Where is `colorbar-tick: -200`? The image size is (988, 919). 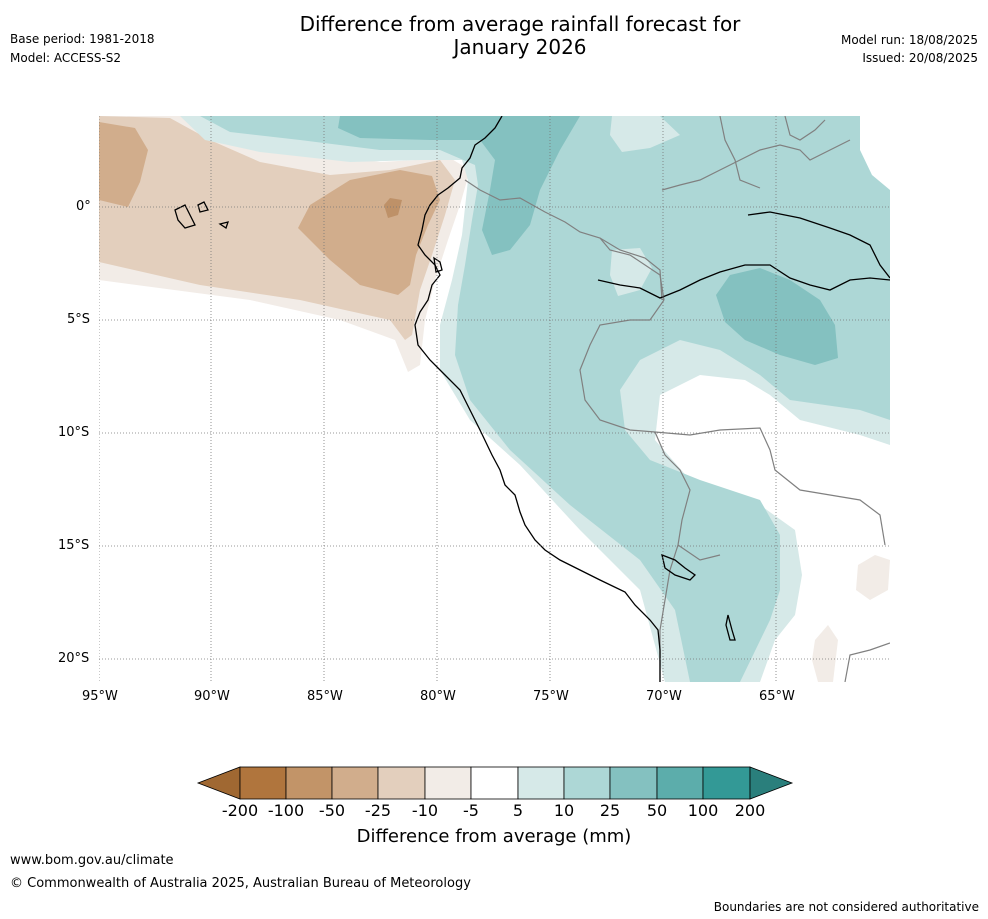 colorbar-tick: -200 is located at coordinates (240, 810).